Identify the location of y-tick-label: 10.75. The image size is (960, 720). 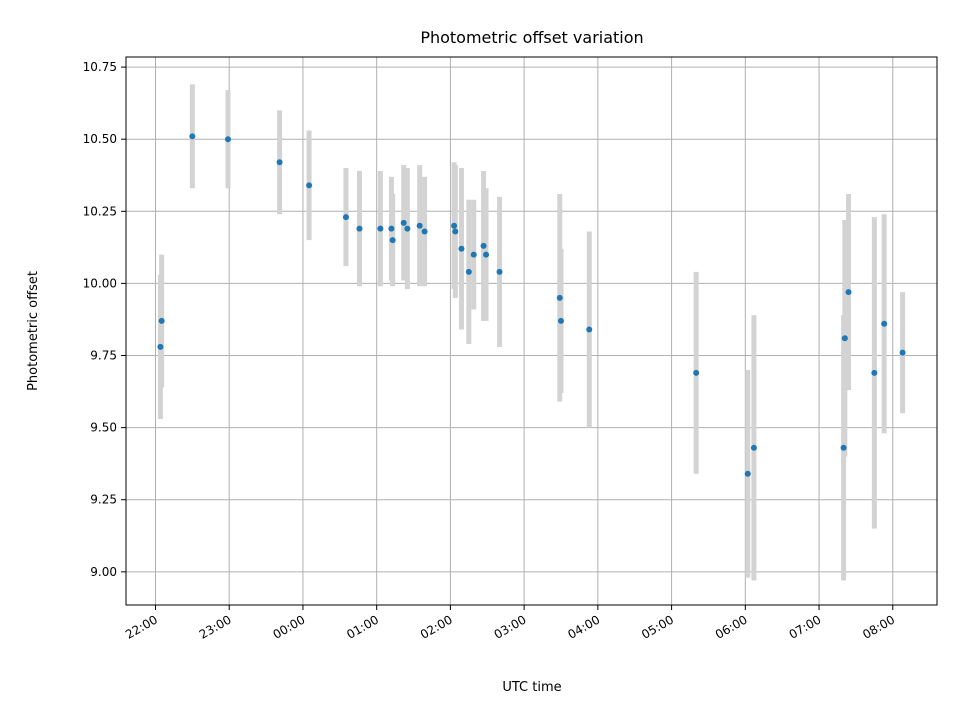
(100, 67).